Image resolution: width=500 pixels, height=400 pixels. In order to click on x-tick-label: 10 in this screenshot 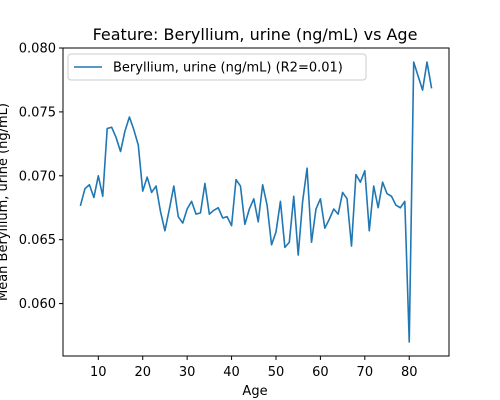, I will do `click(98, 372)`.